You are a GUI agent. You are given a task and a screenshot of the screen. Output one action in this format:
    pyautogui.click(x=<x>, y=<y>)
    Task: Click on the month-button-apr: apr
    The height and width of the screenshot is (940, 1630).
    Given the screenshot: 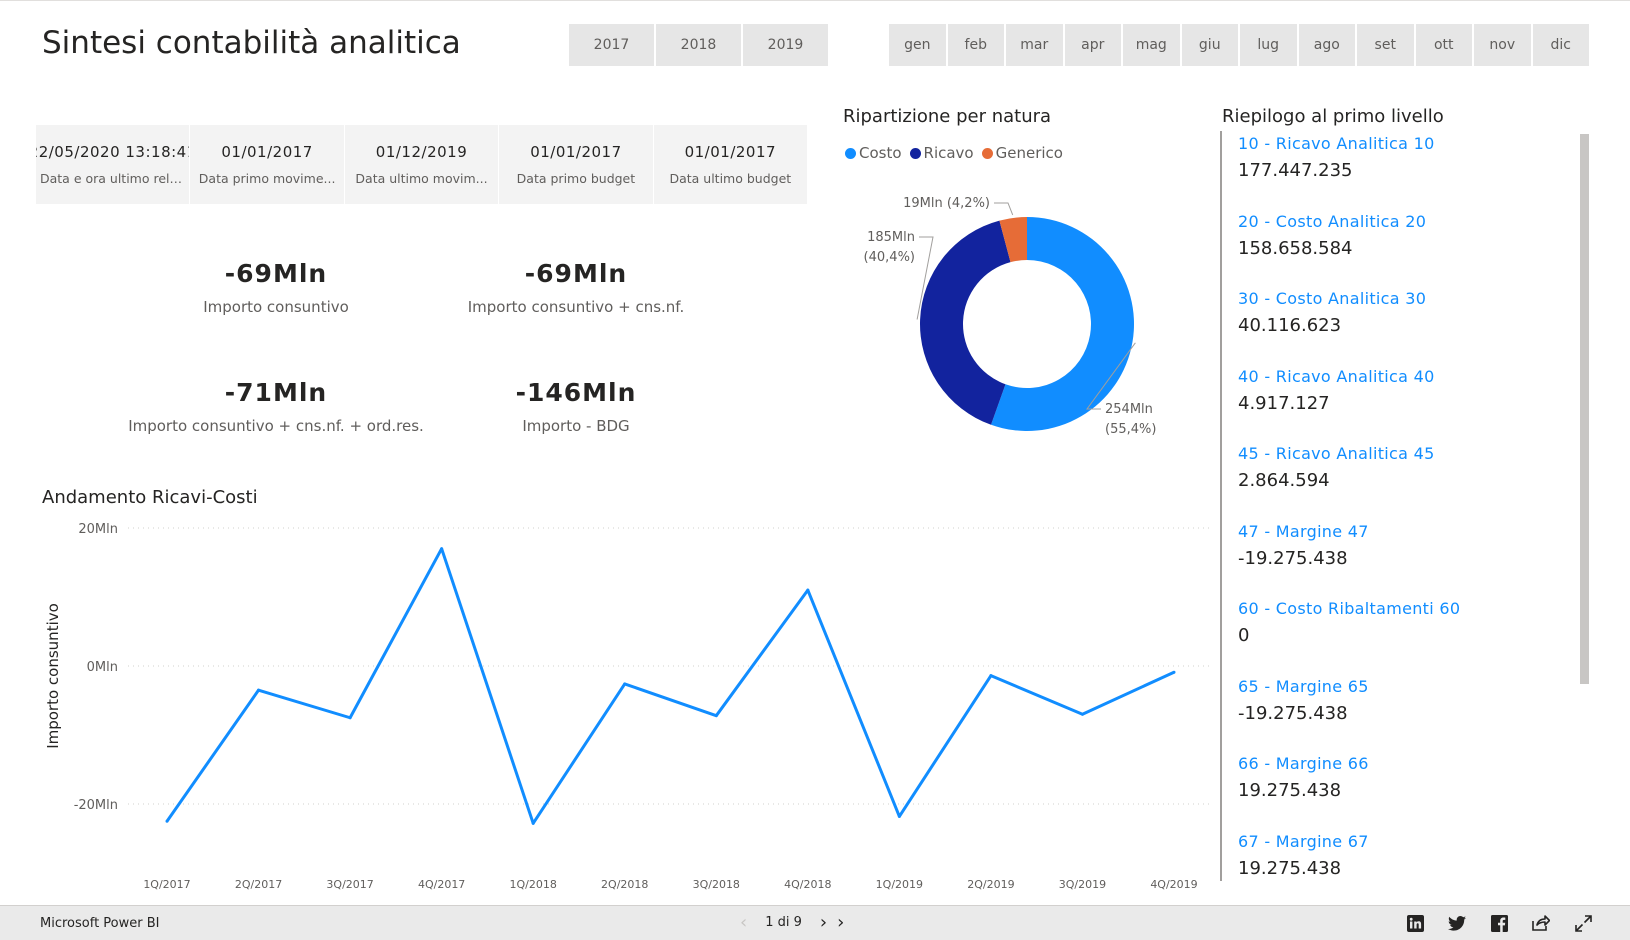 What is the action you would take?
    pyautogui.click(x=1092, y=45)
    